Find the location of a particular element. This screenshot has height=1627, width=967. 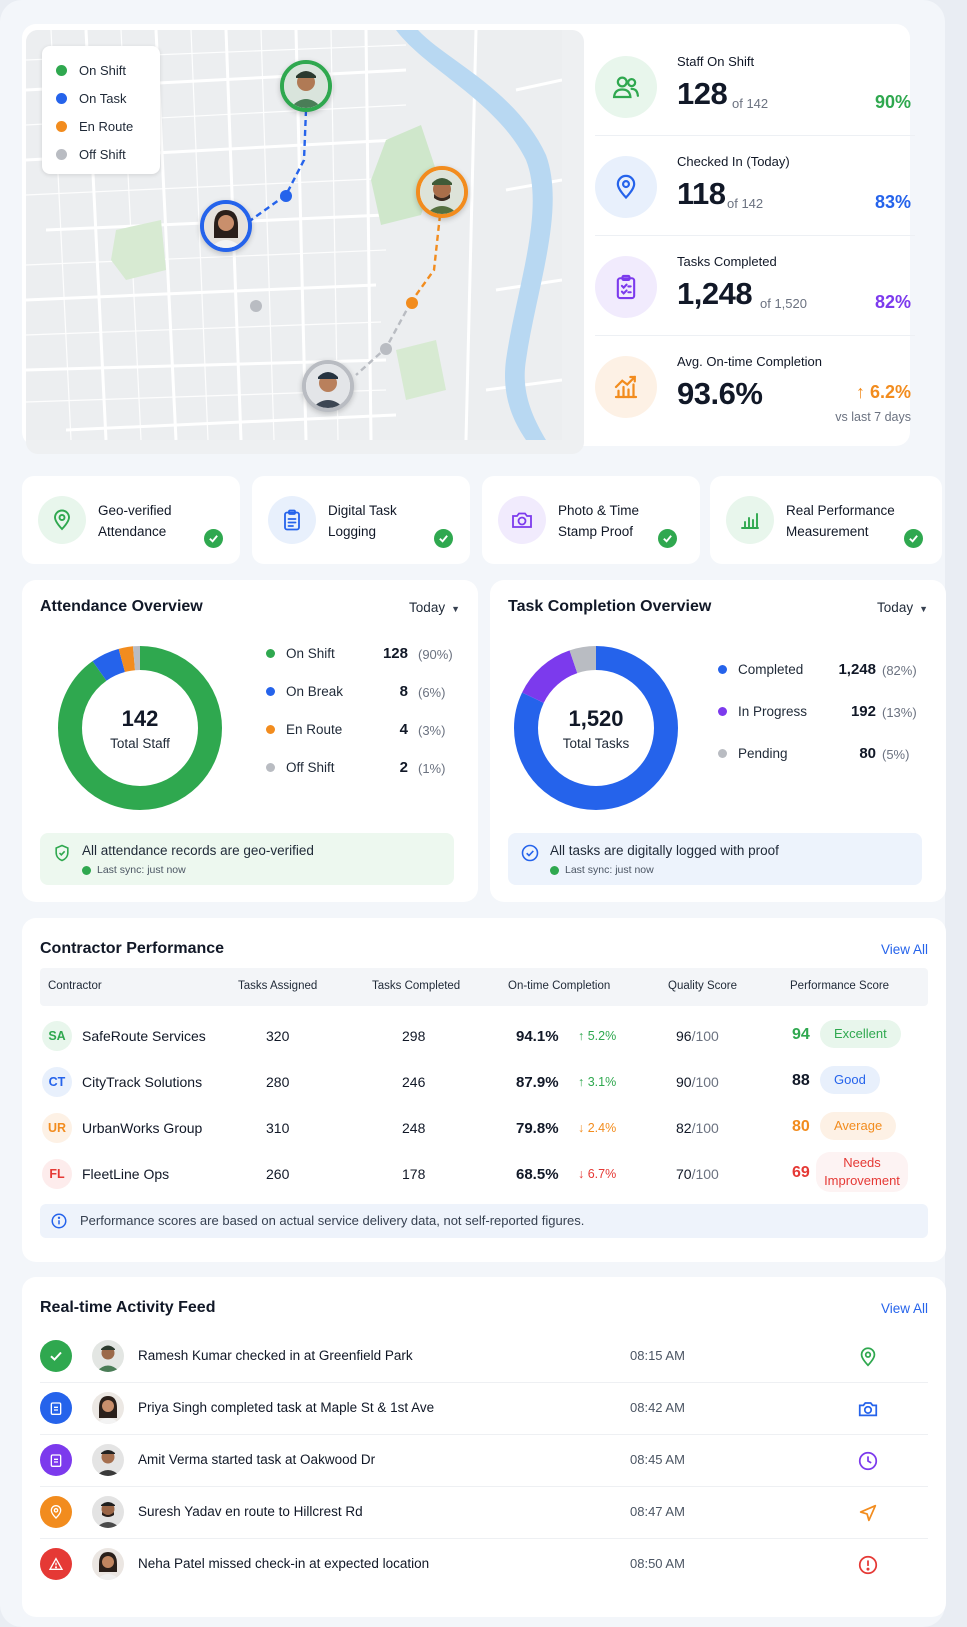

check-circle-icon is located at coordinates (530, 853).